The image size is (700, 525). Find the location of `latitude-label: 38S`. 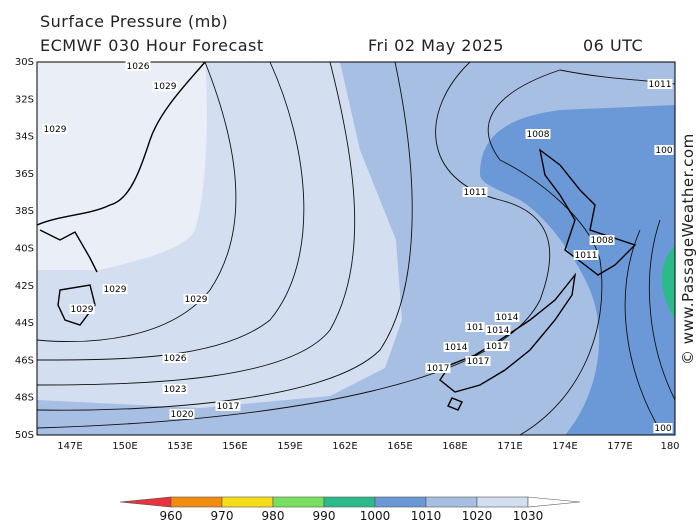

latitude-label: 38S is located at coordinates (24, 211).